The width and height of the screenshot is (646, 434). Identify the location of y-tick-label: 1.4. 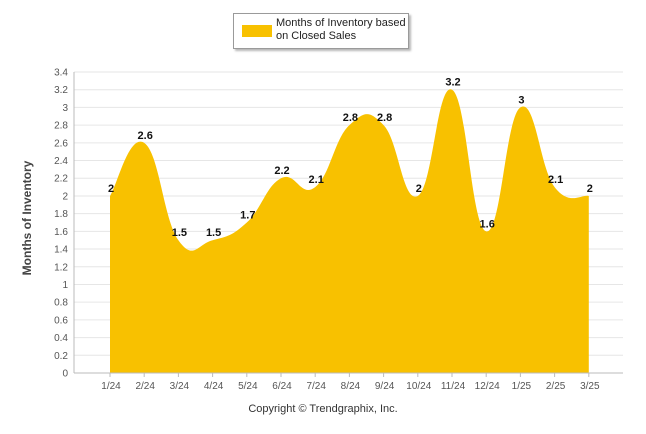
(61, 250).